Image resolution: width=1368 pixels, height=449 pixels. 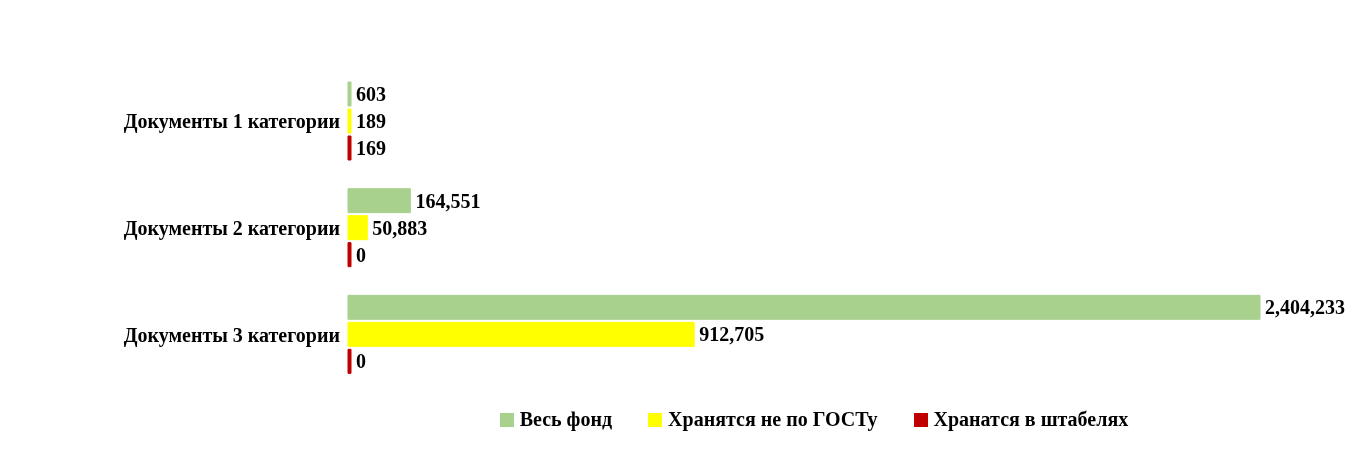 What do you see at coordinates (371, 148) in the screenshot?
I see `data-label: 169` at bounding box center [371, 148].